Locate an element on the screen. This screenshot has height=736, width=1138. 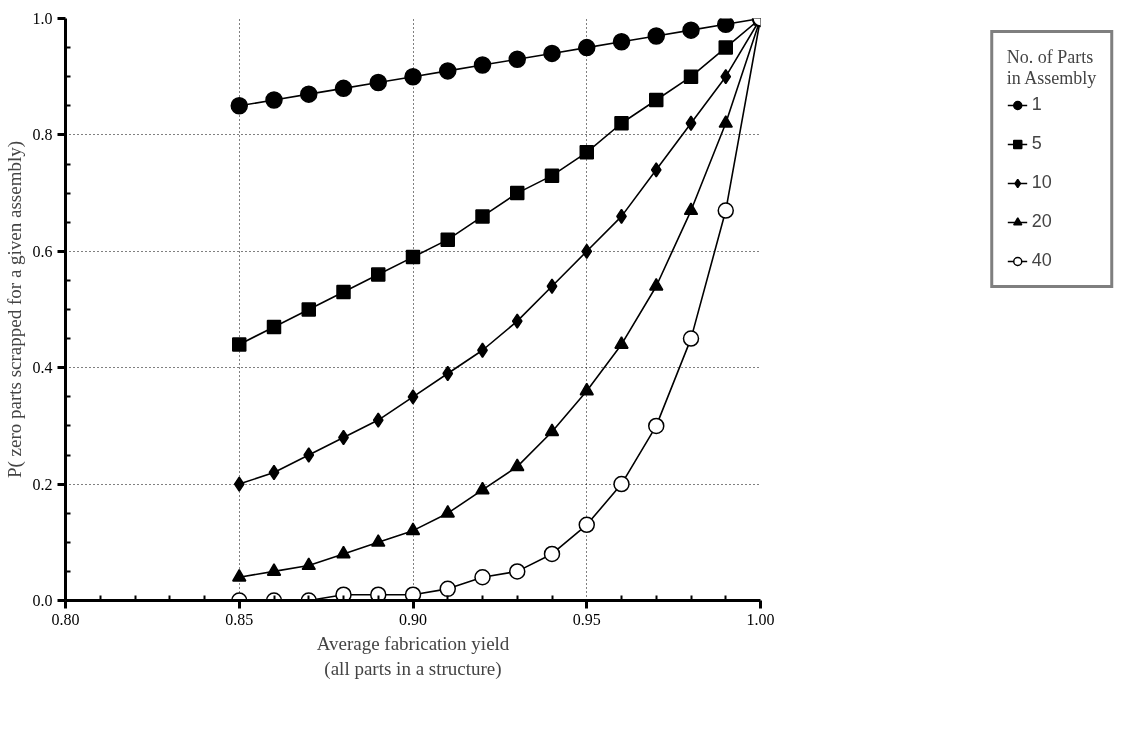
legend-label: 40 is located at coordinates (1041, 260).